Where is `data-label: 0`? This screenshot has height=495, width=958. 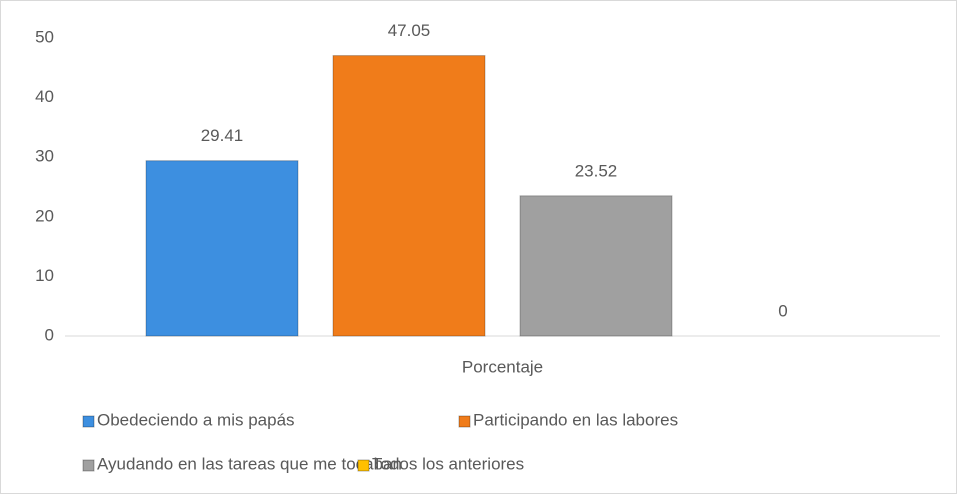 data-label: 0 is located at coordinates (782, 310).